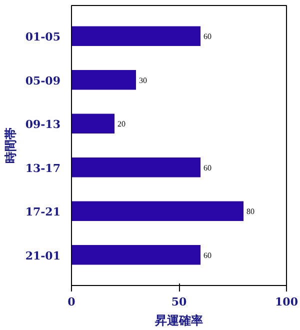 This screenshot has width=300, height=330. I want to click on y-tick-label: 01-05, so click(43, 37).